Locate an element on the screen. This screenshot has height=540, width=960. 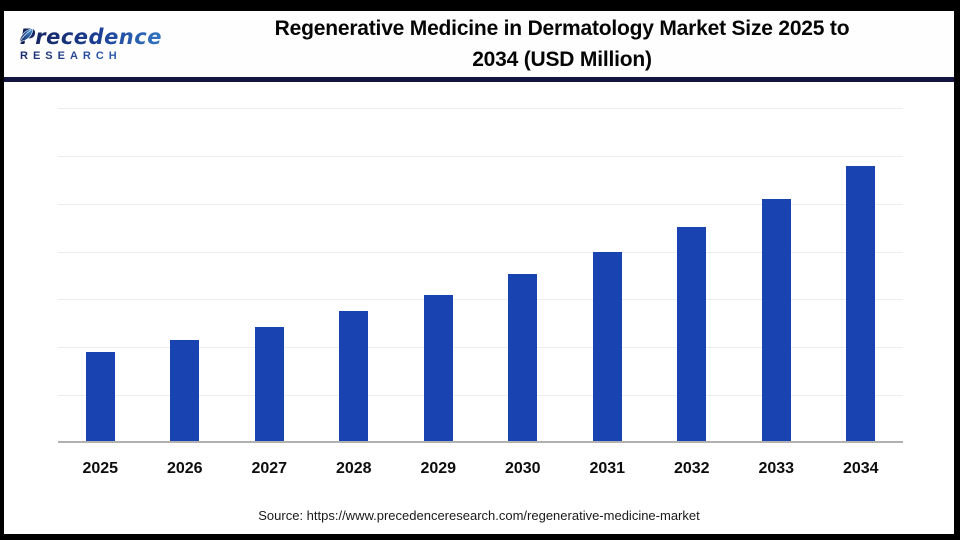
bar-2034 is located at coordinates (861, 303).